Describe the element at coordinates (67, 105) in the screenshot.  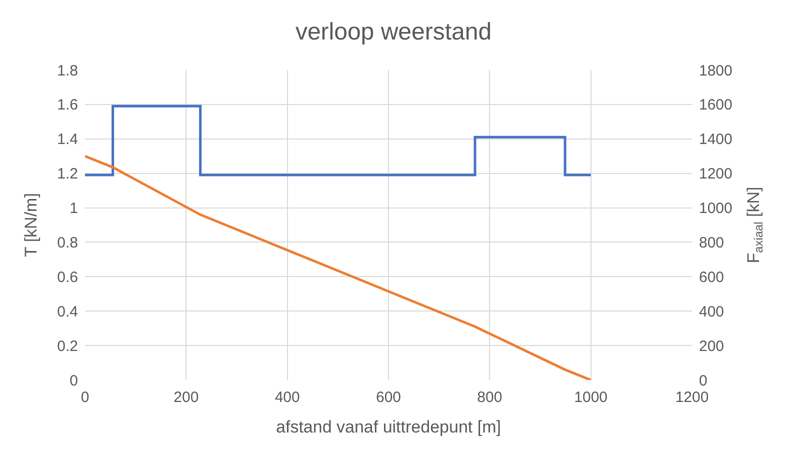
I see `y-tick-label: 1.6` at that location.